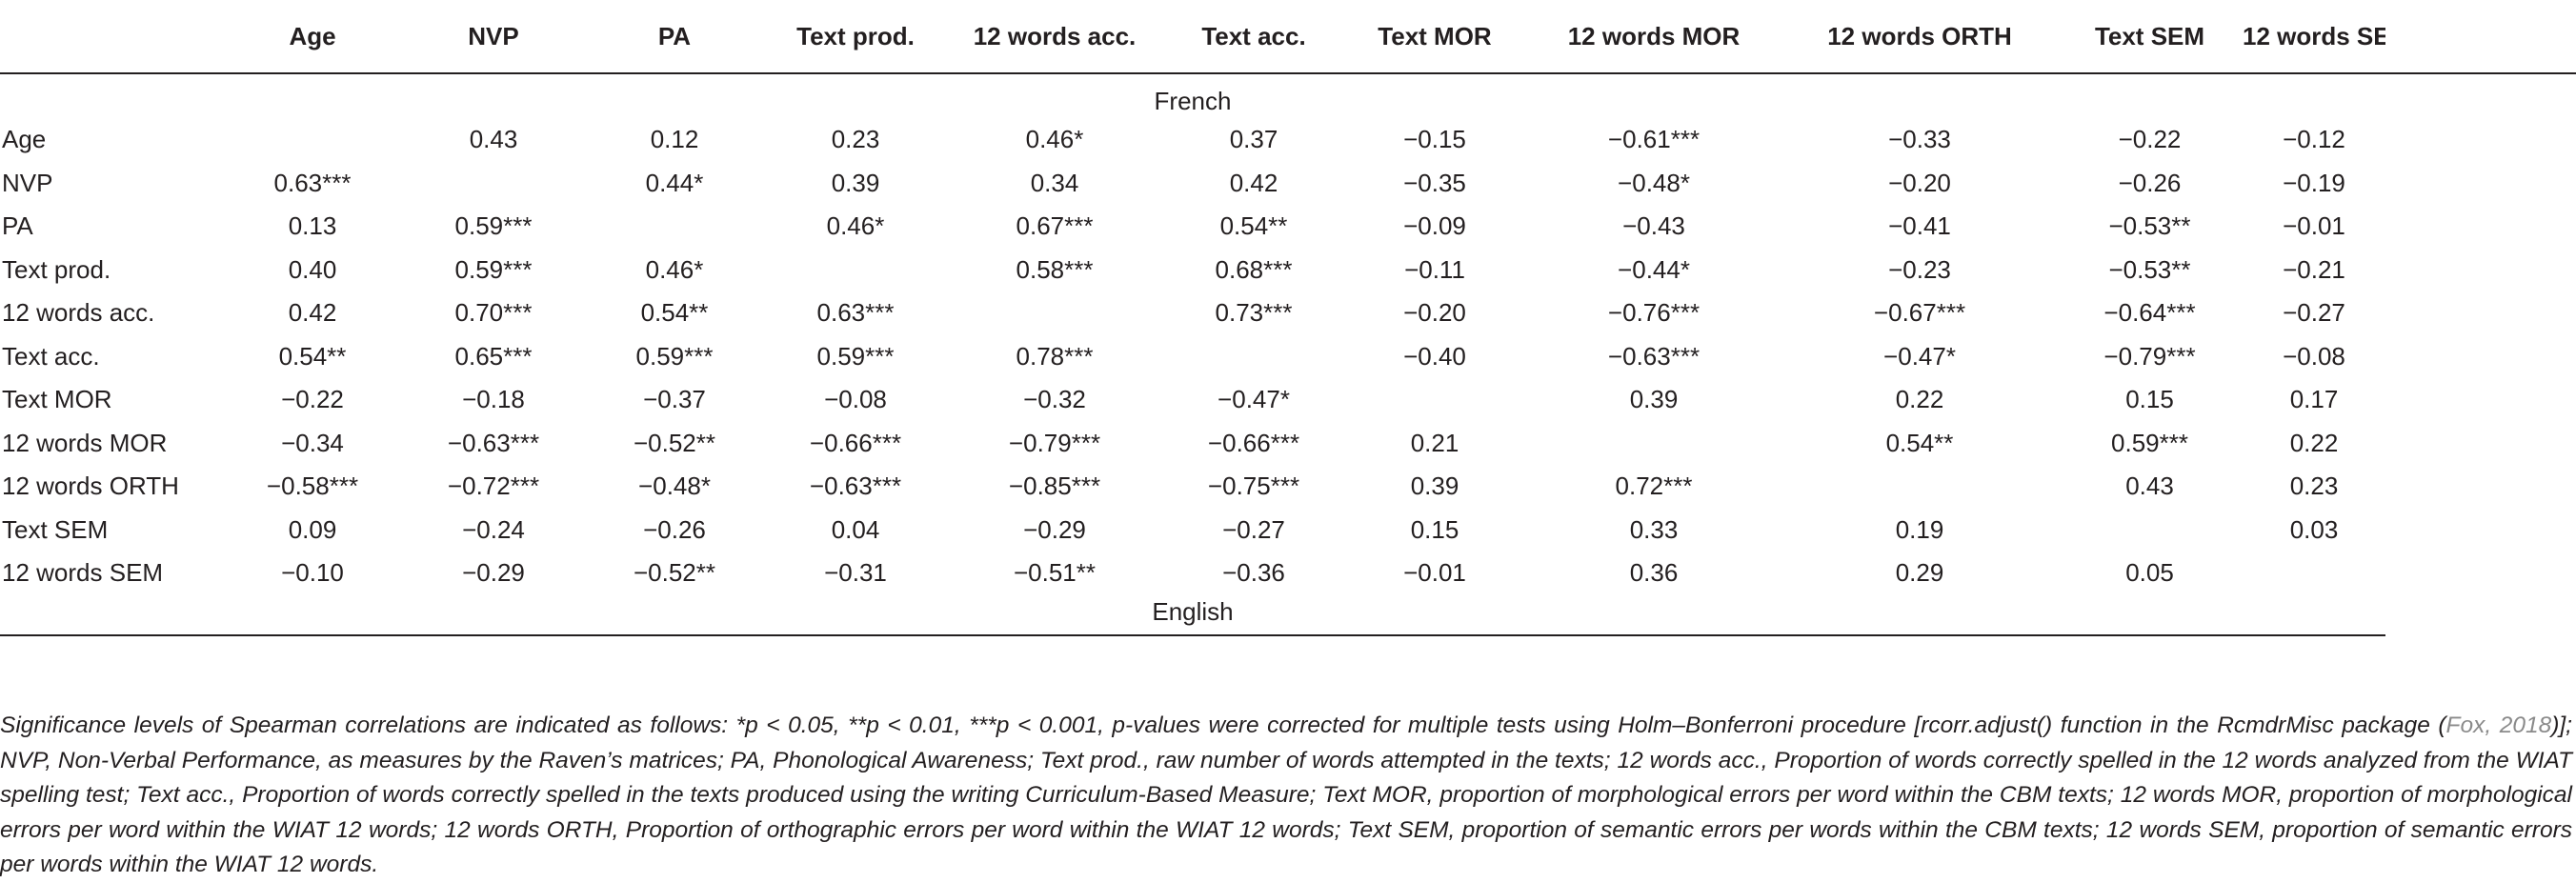  What do you see at coordinates (313, 442) in the screenshot?
I see `table-cell: −0.34` at bounding box center [313, 442].